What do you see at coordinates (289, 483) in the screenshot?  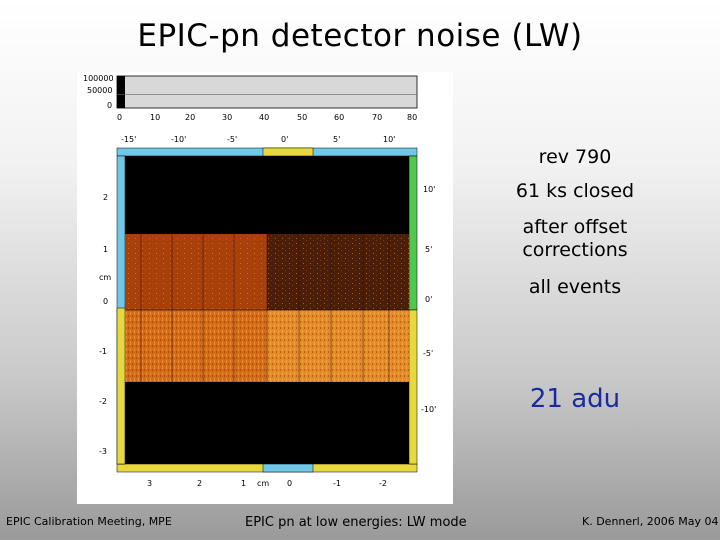 I see `bottom-axis-tick: 0` at bounding box center [289, 483].